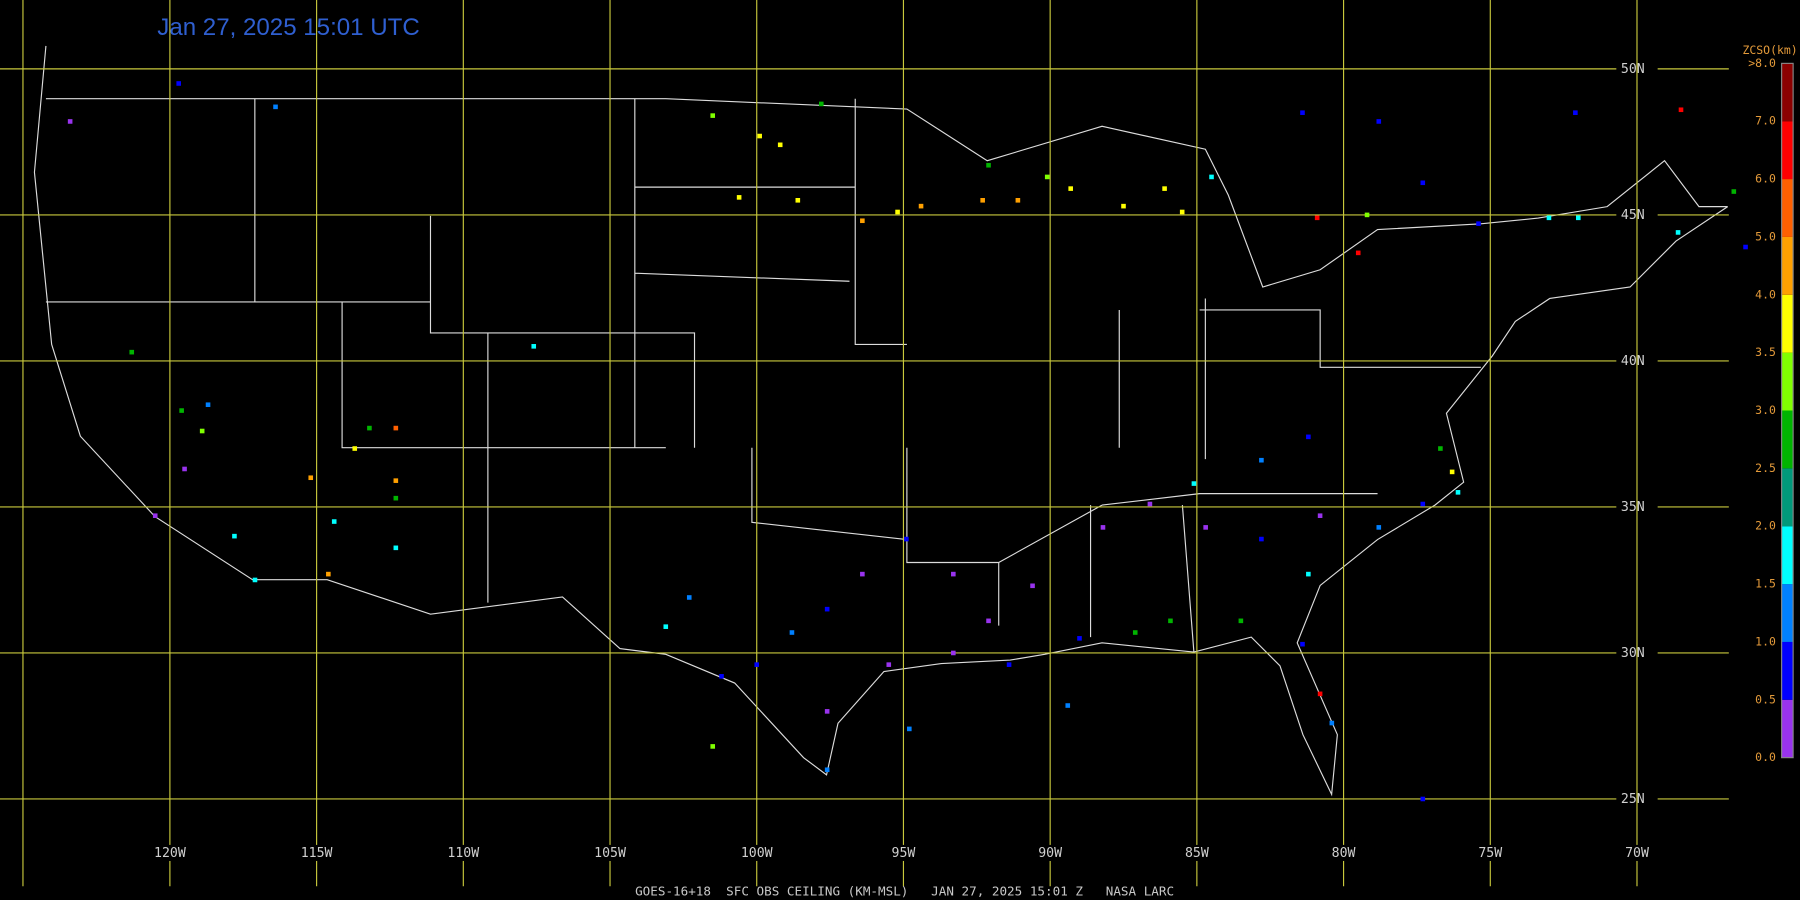  What do you see at coordinates (1765, 121) in the screenshot?
I see `colorbar-label: 7.0` at bounding box center [1765, 121].